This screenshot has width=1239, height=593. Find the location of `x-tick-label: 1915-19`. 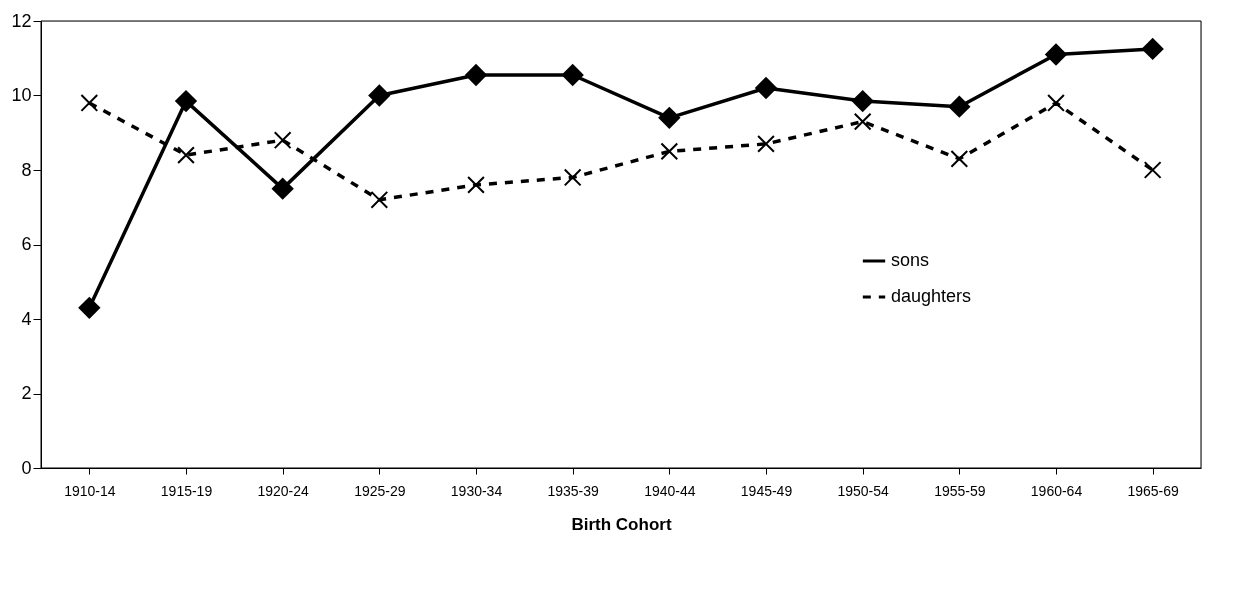

x-tick-label: 1915-19 is located at coordinates (186, 490).